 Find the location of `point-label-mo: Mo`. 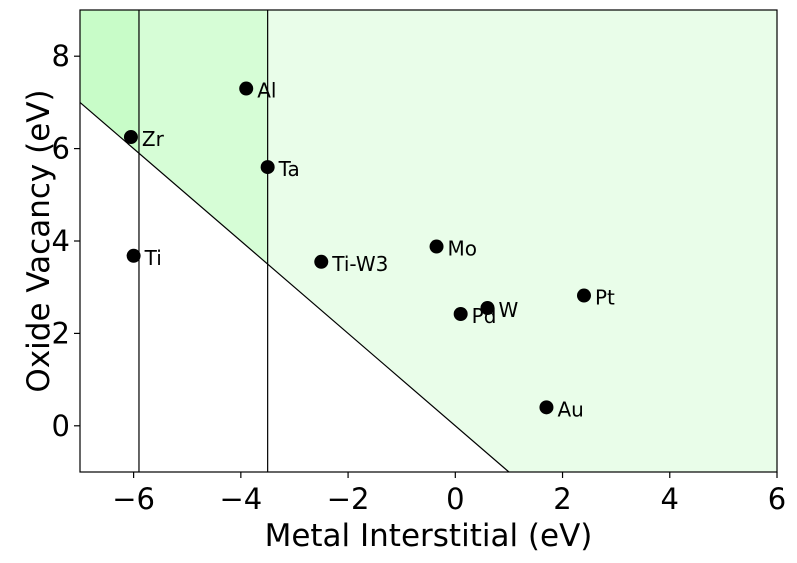

point-label-mo: Mo is located at coordinates (463, 249).